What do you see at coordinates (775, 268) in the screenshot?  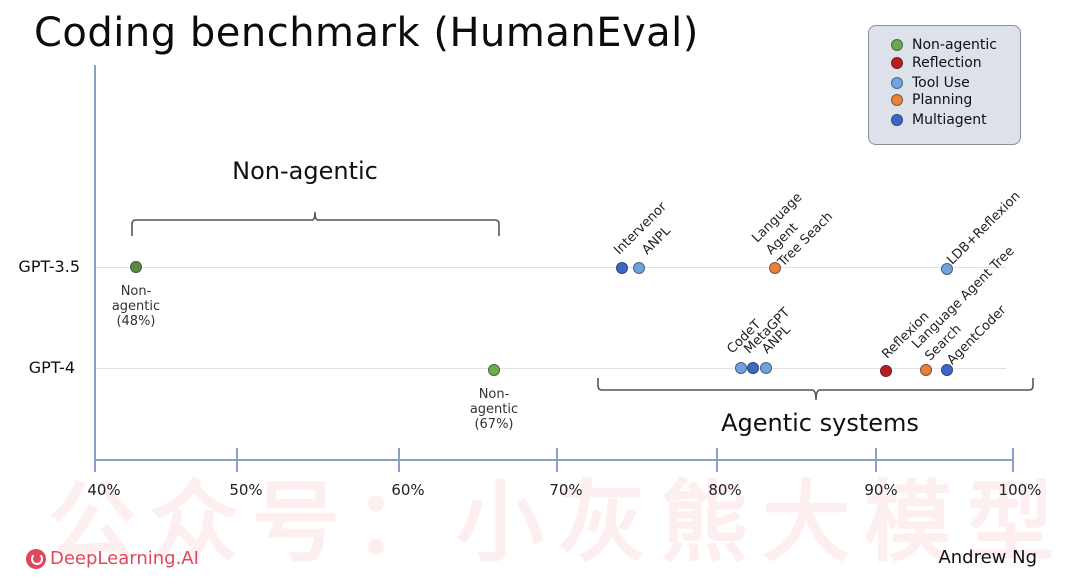 I see `point-gpt35-lats` at bounding box center [775, 268].